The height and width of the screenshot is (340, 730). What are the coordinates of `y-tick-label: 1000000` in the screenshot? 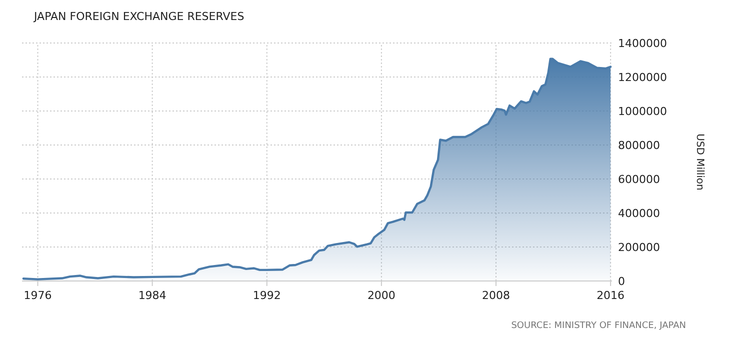 It's located at (642, 111).